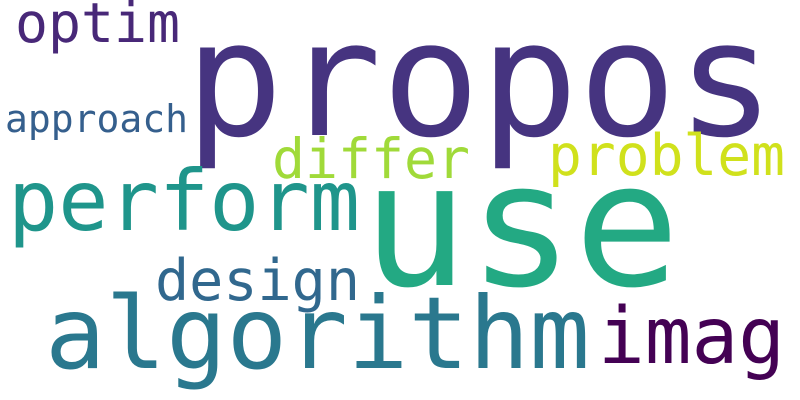 Image resolution: width=800 pixels, height=400 pixels. What do you see at coordinates (371, 159) in the screenshot?
I see `word: differ` at bounding box center [371, 159].